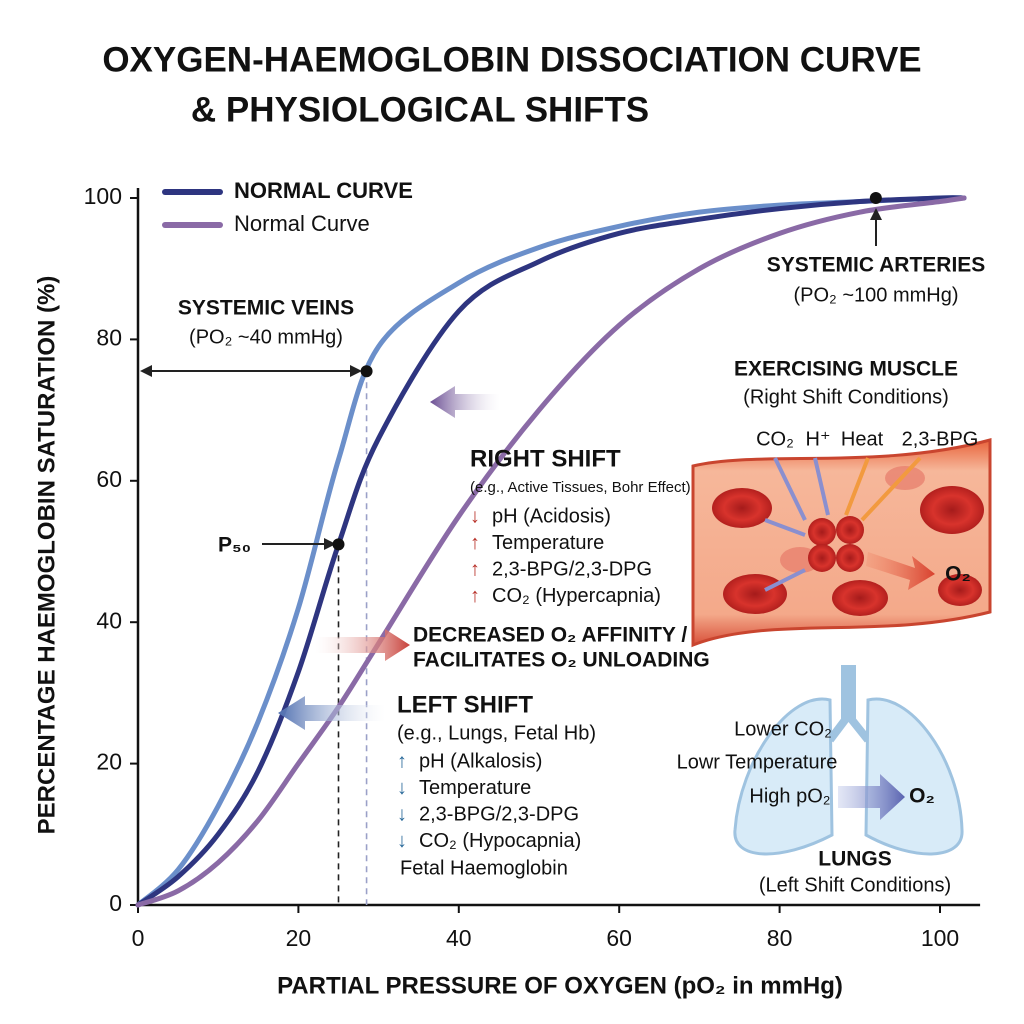 The image size is (1024, 1024). What do you see at coordinates (818, 439) in the screenshot?
I see `muscle-factor: H⁺` at bounding box center [818, 439].